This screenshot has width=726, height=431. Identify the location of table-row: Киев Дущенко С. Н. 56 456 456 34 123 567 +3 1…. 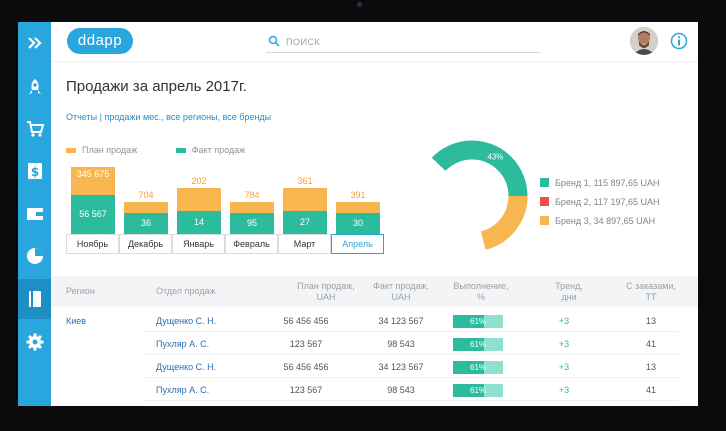
(374, 320).